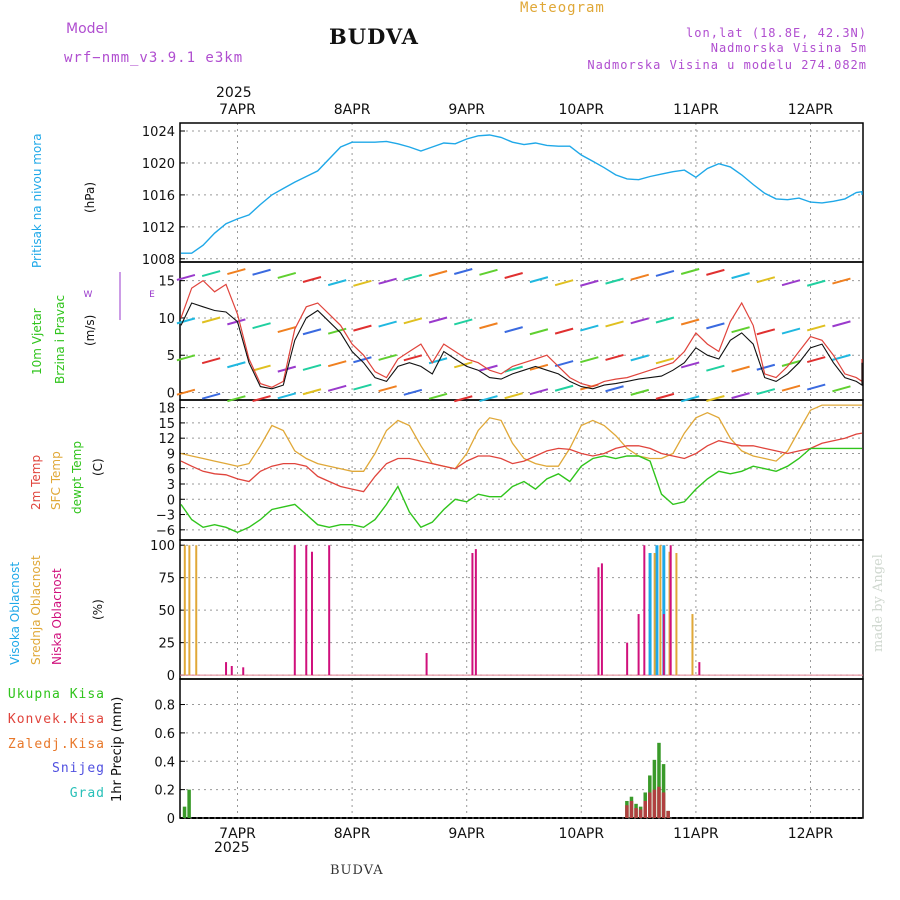  What do you see at coordinates (811, 110) in the screenshot?
I see `top-date-label: 12APR` at bounding box center [811, 110].